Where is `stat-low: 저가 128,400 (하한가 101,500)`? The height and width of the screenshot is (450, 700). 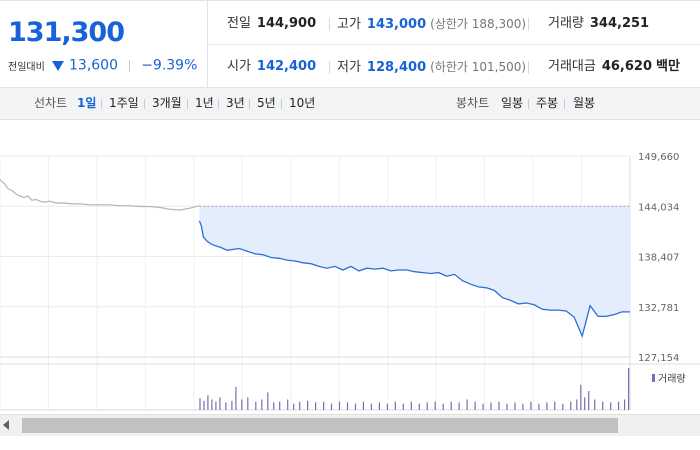
stat-low: 저가 128,400 (하한가 101,500) is located at coordinates (431, 65).